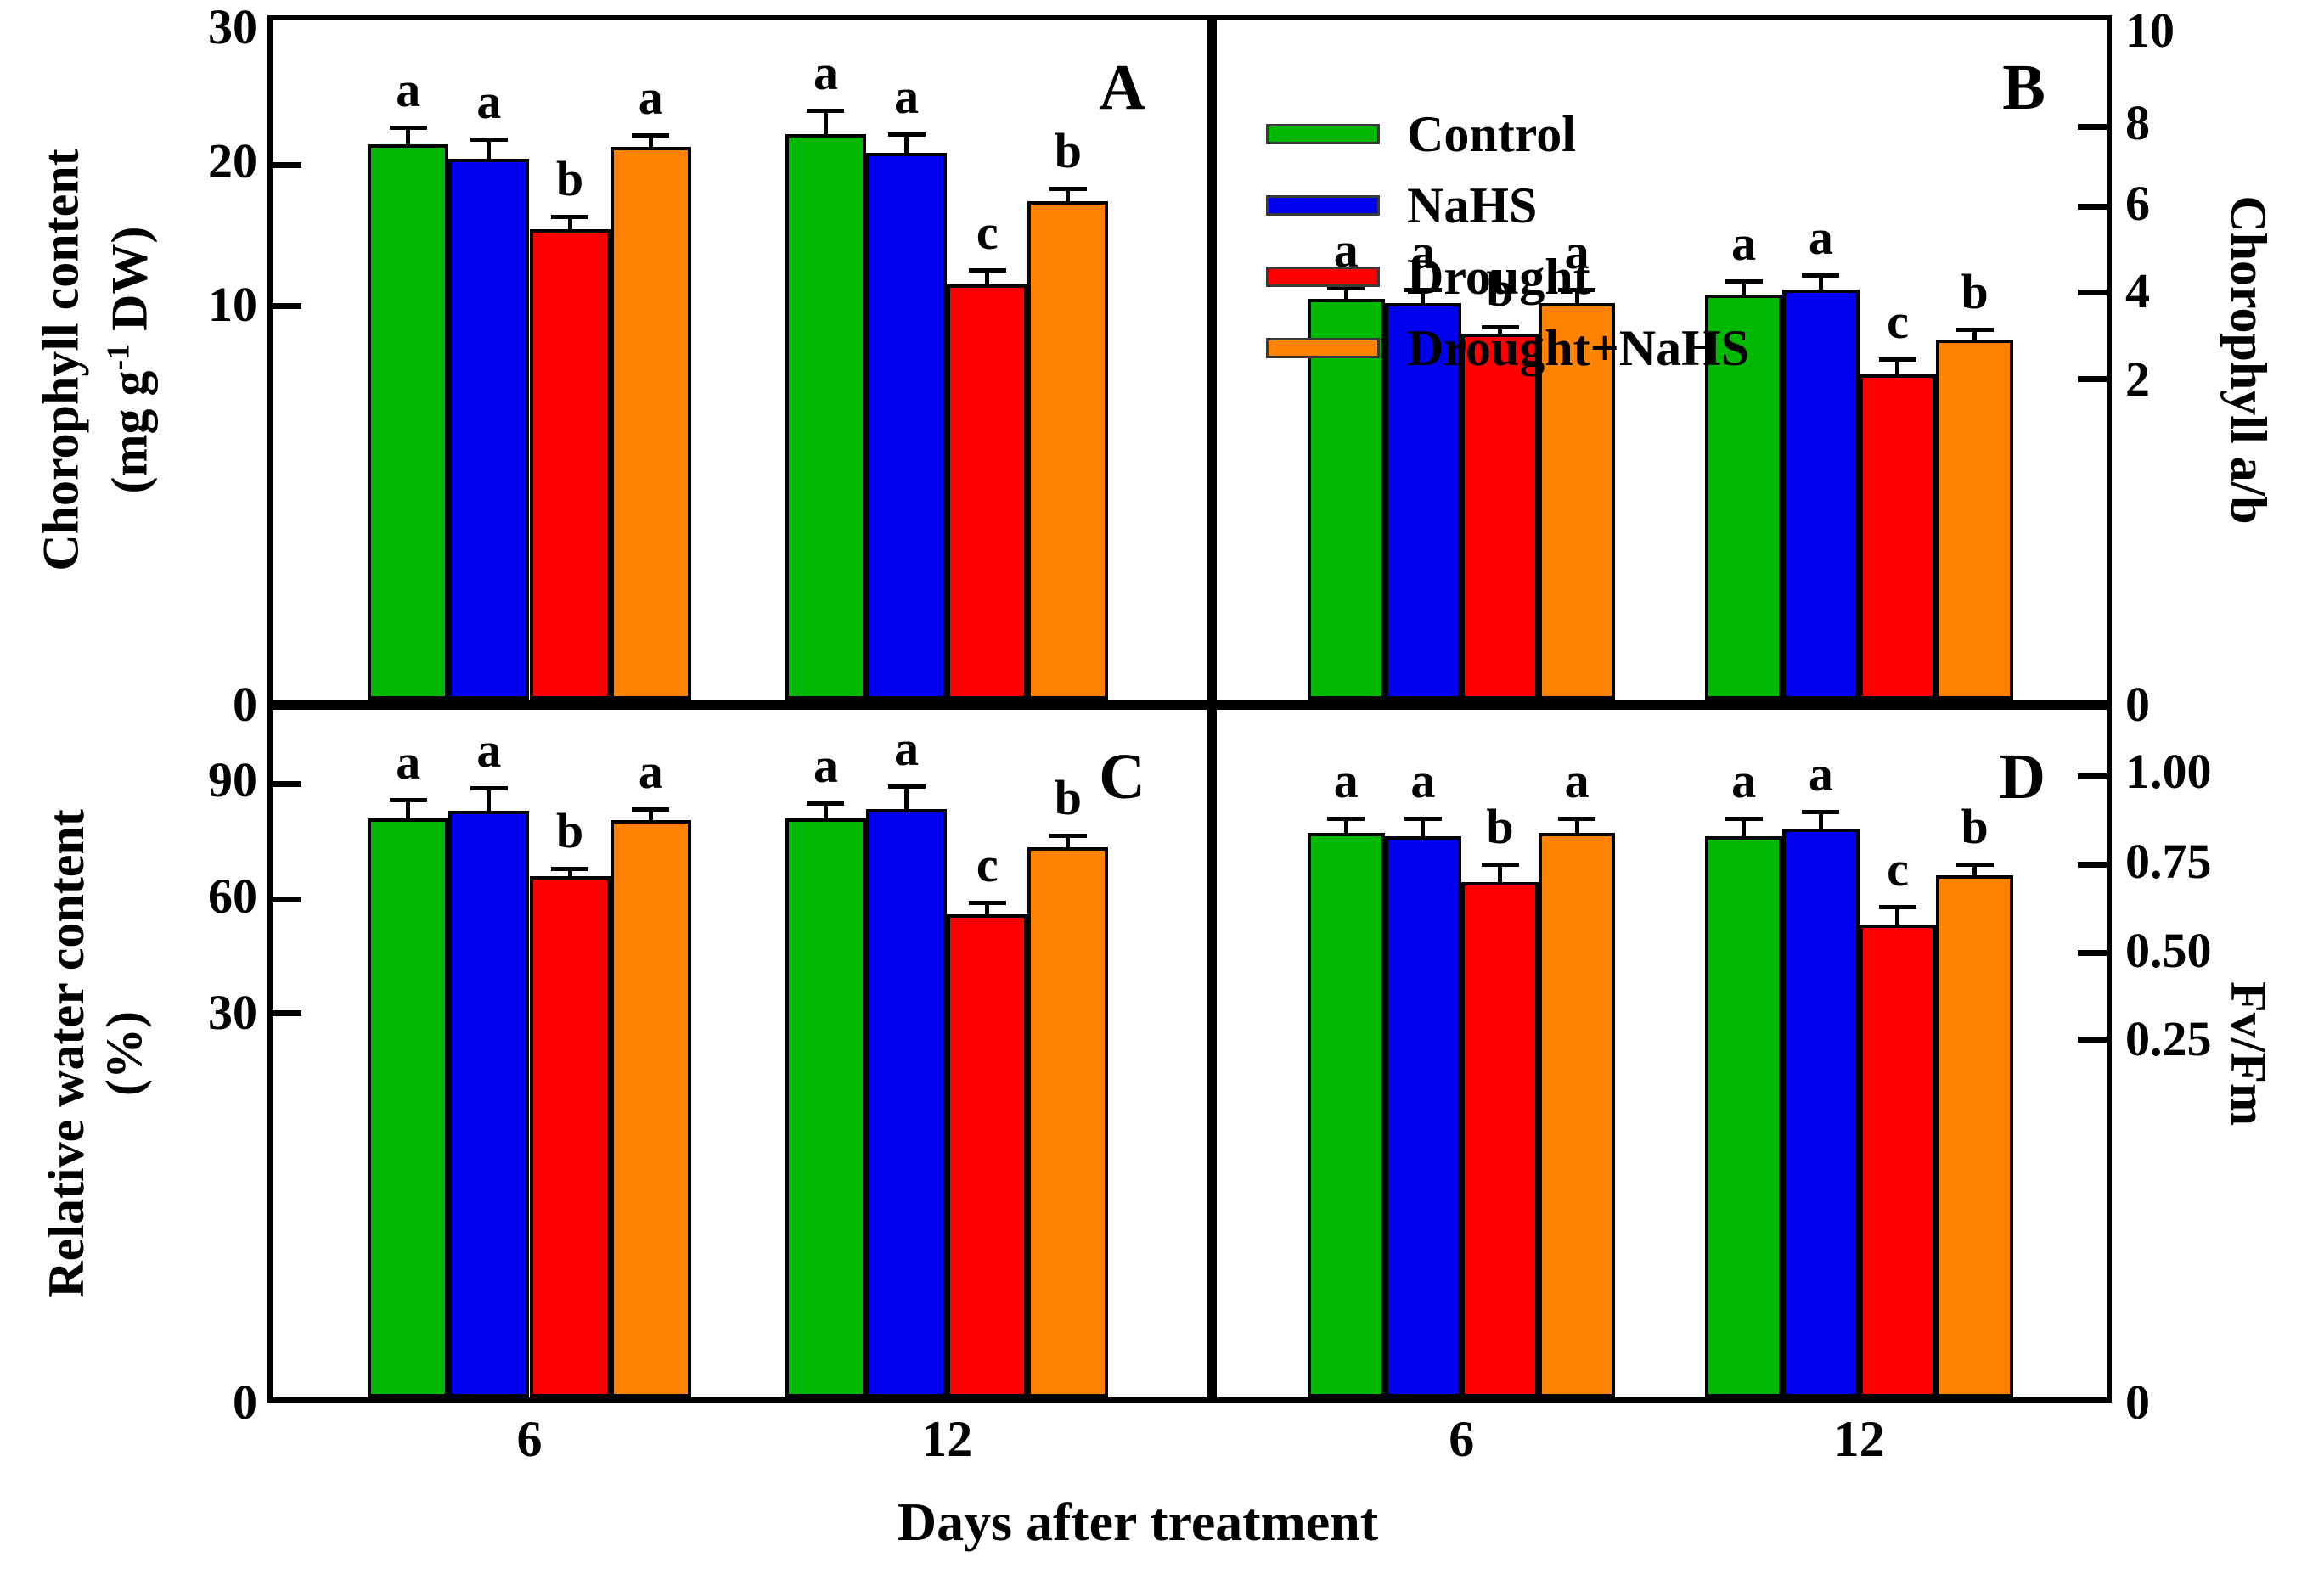 The width and height of the screenshot is (2324, 1574). I want to click on legend: Control NaHS Drought Drought+NaHS, so click(1507, 241).